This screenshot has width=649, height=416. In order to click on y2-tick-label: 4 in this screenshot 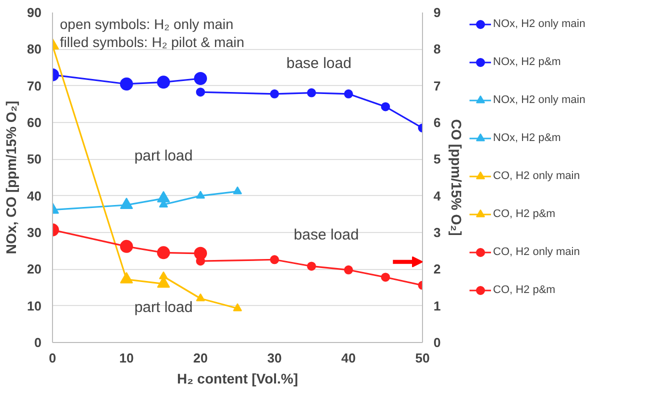, I will do `click(438, 196)`.